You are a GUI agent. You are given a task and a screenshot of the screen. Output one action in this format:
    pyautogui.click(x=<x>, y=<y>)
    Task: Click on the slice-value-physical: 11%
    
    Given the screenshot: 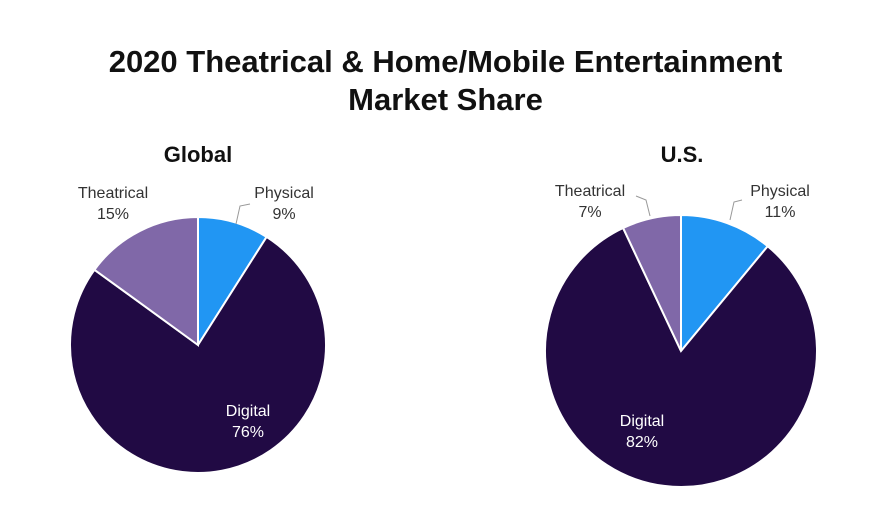 What is the action you would take?
    pyautogui.click(x=780, y=212)
    